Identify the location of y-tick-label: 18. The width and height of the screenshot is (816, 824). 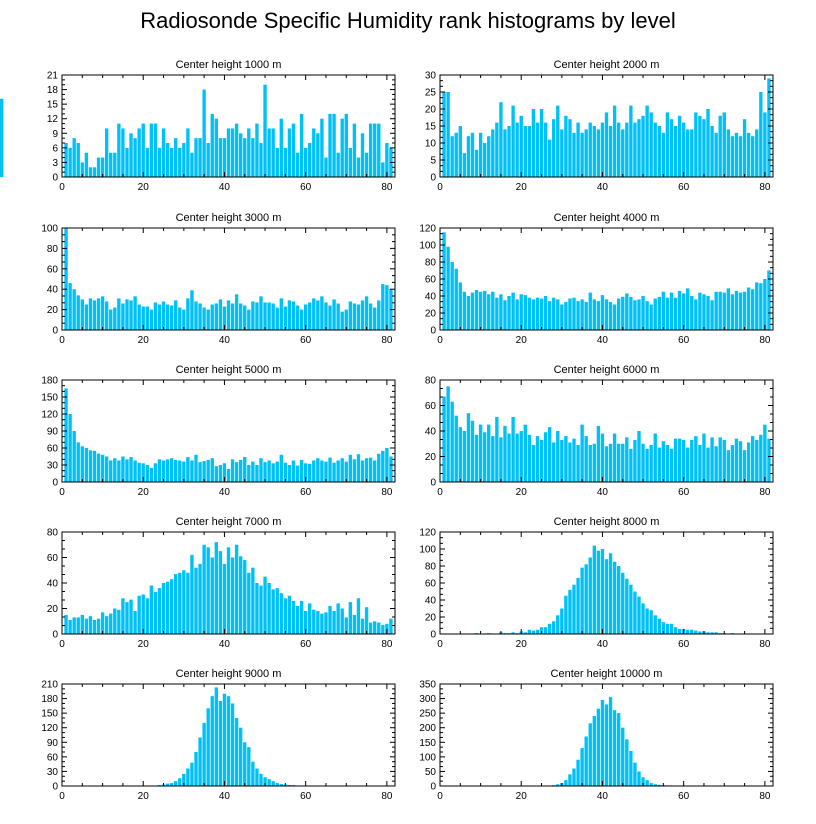
(53, 90).